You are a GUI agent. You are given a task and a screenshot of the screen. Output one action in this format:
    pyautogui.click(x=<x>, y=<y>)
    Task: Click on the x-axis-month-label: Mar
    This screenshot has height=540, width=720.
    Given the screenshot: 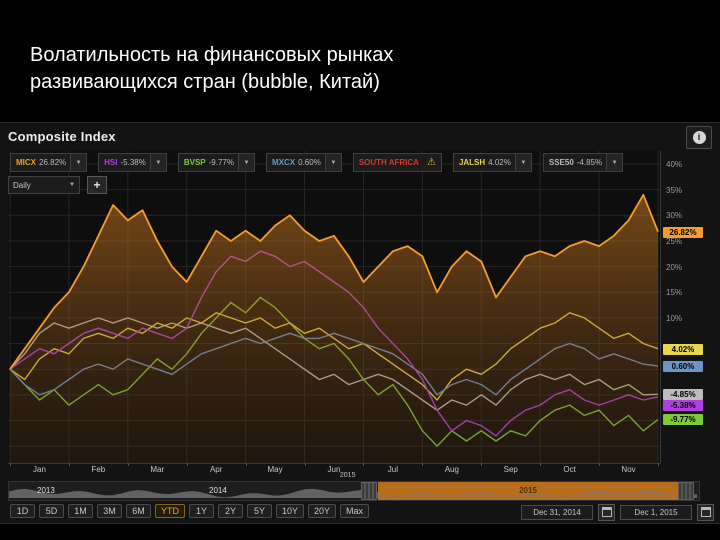 What is the action you would take?
    pyautogui.click(x=157, y=469)
    